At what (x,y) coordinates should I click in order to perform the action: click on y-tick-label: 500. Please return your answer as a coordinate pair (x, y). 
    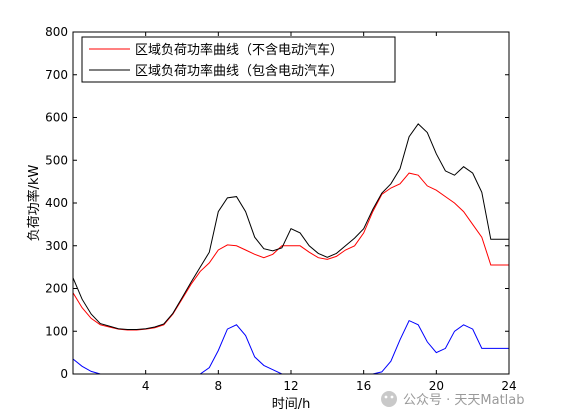
    Looking at the image, I should click on (56, 160).